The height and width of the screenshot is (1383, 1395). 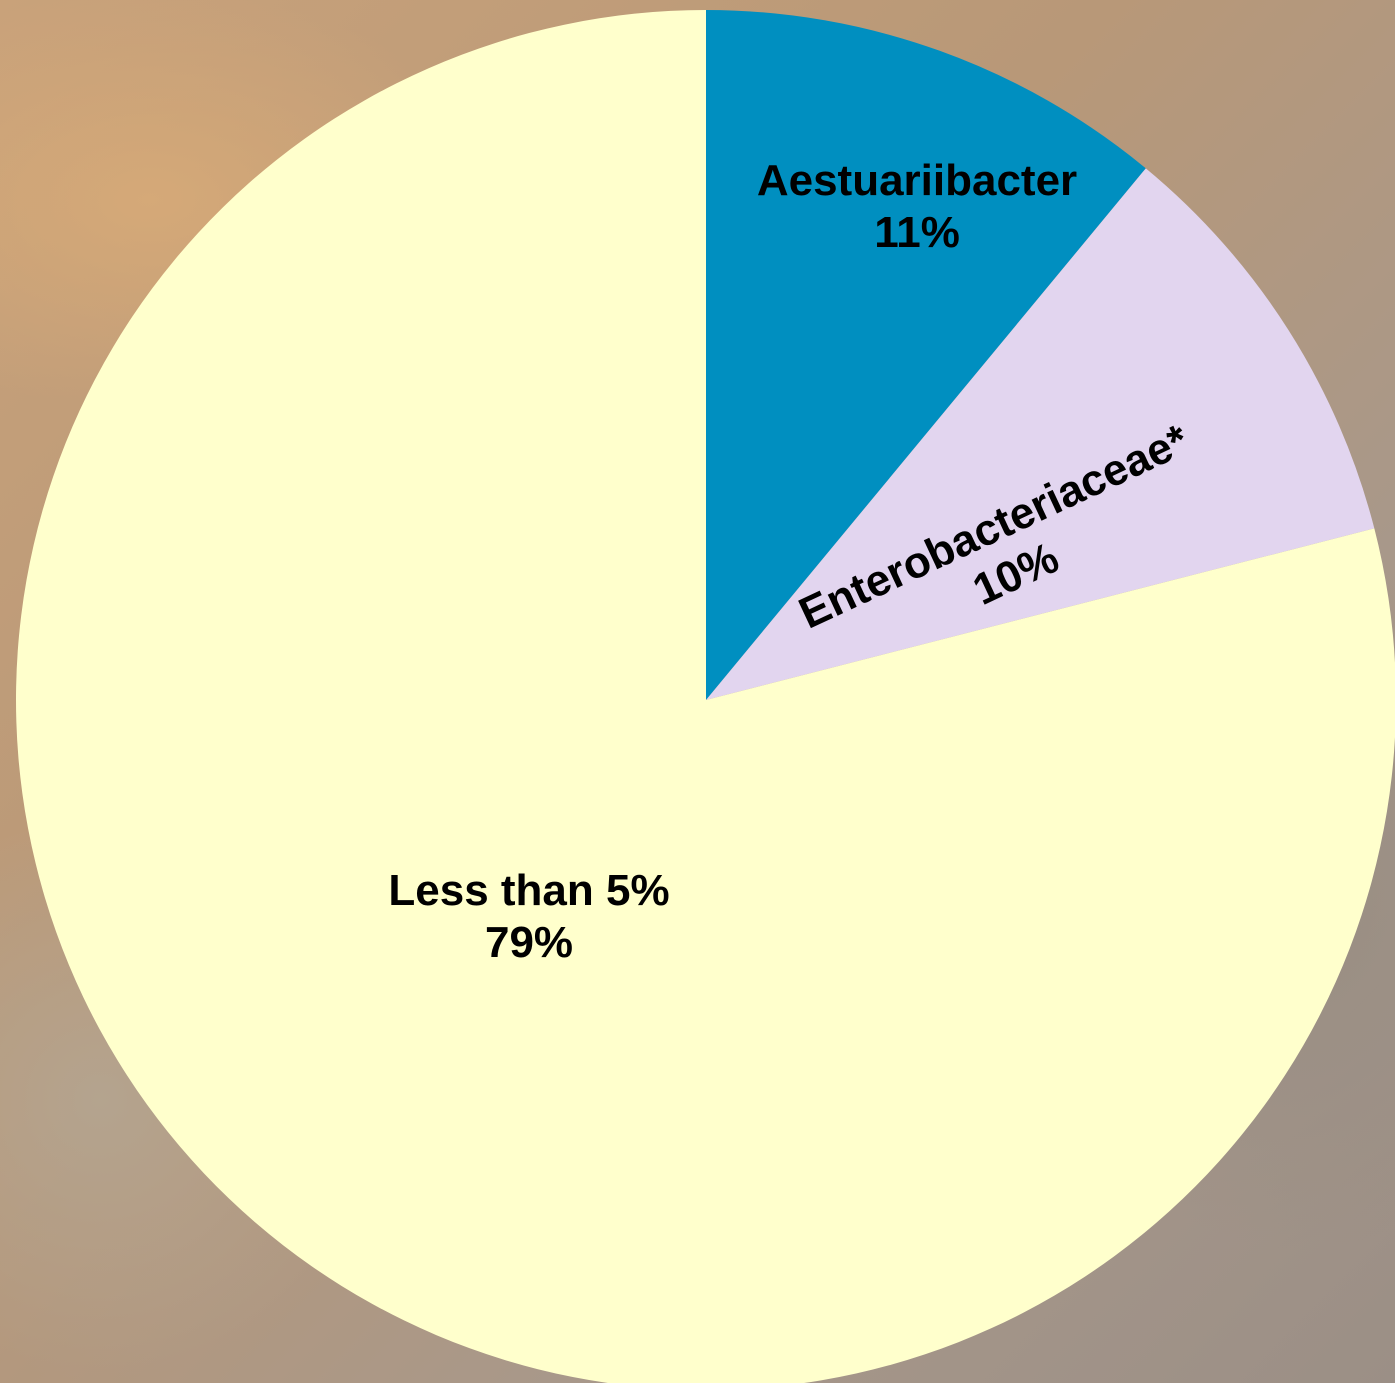 What do you see at coordinates (528, 916) in the screenshot?
I see `slice-label: Less than 5% 79%` at bounding box center [528, 916].